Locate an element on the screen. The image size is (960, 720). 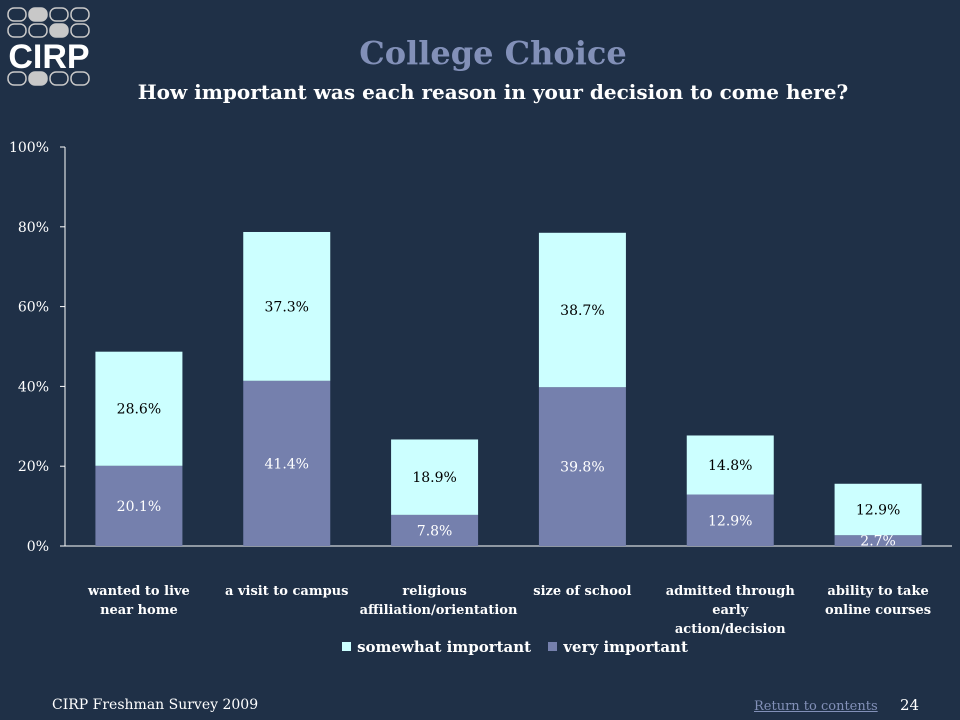
x-category-label: size of school is located at coordinates (582, 591).